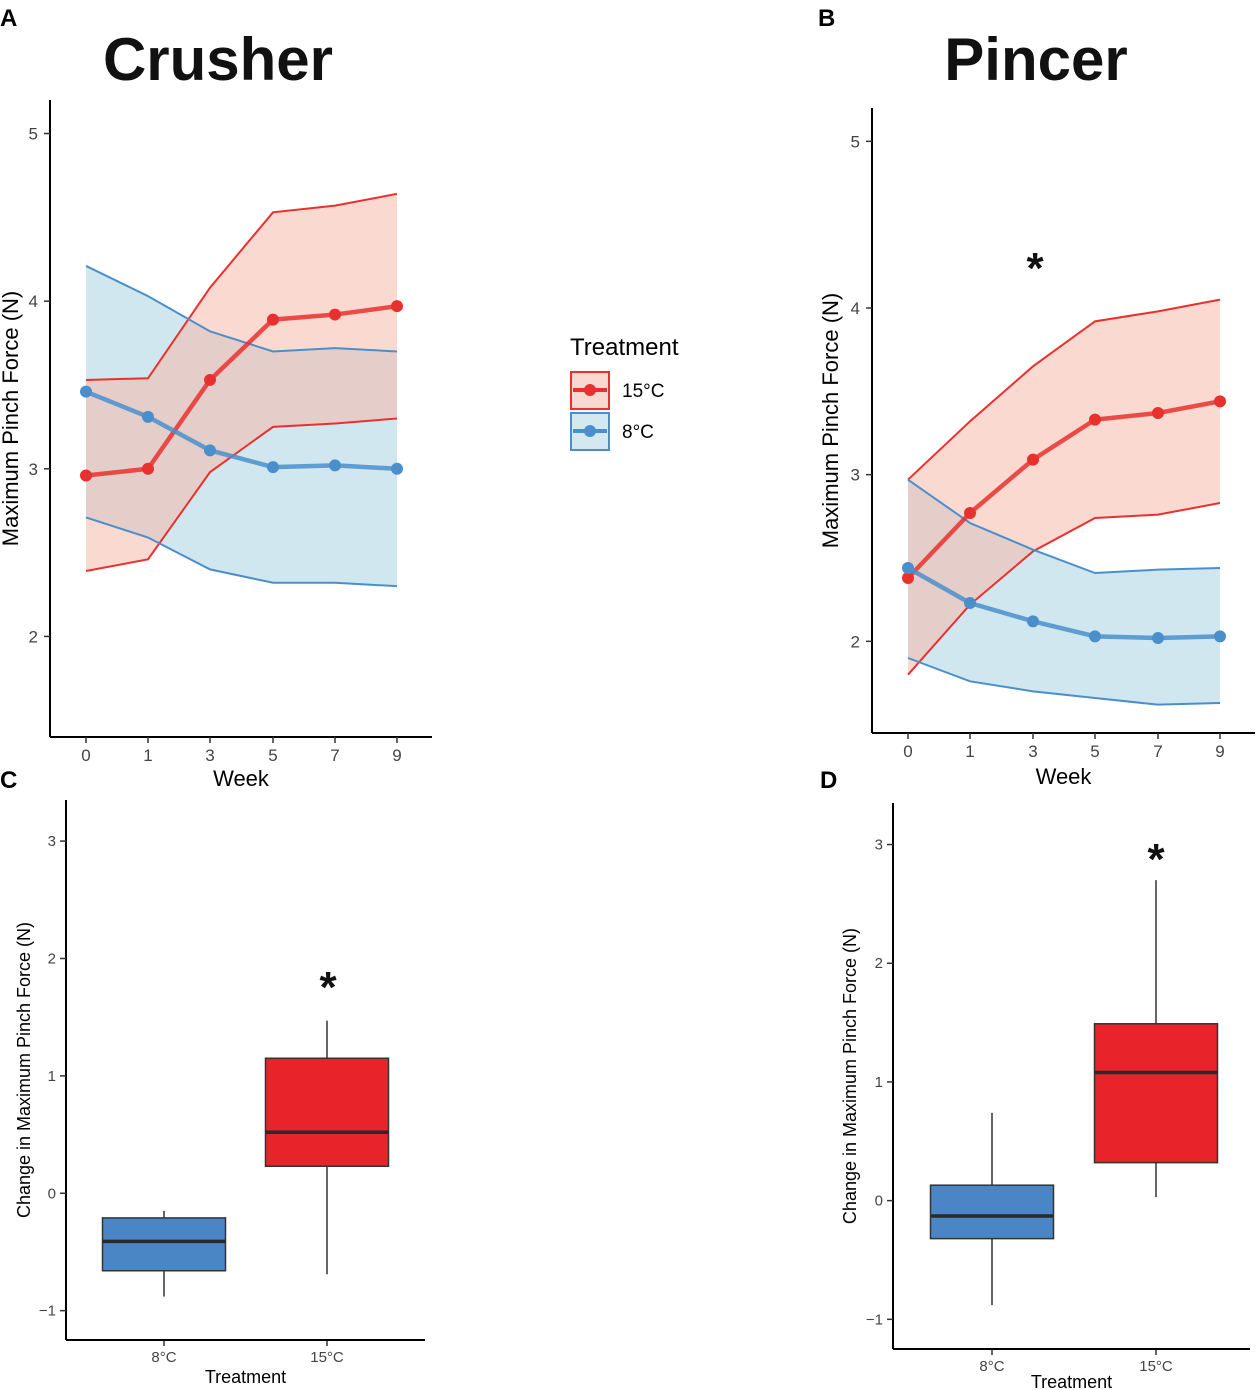 Image resolution: width=1258 pixels, height=1390 pixels. I want to click on chart-b-series-line-15c, so click(1063, 489).